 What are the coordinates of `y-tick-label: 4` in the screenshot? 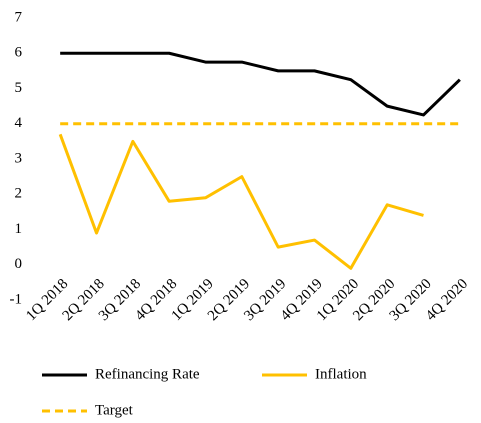 It's located at (19, 123).